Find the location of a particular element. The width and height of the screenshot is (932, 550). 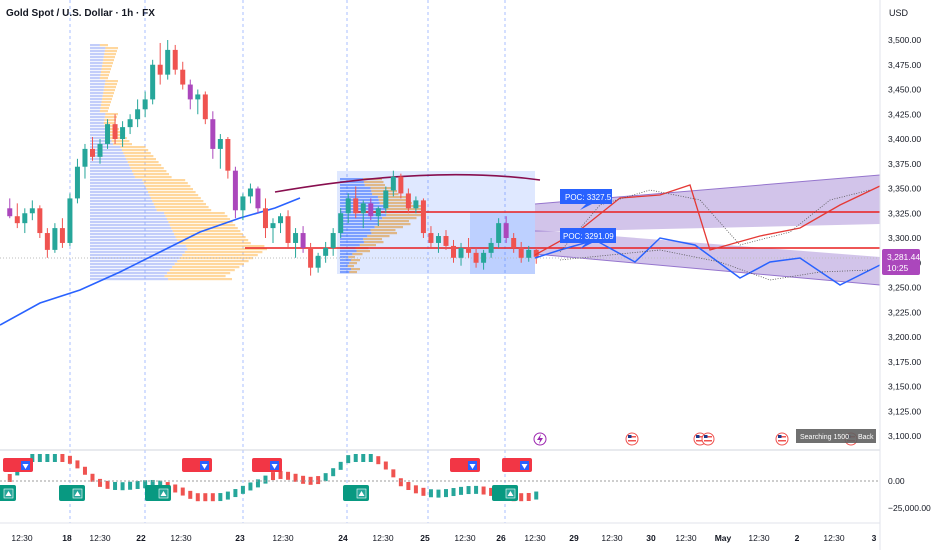

channel-lower is located at coordinates (707, 257).